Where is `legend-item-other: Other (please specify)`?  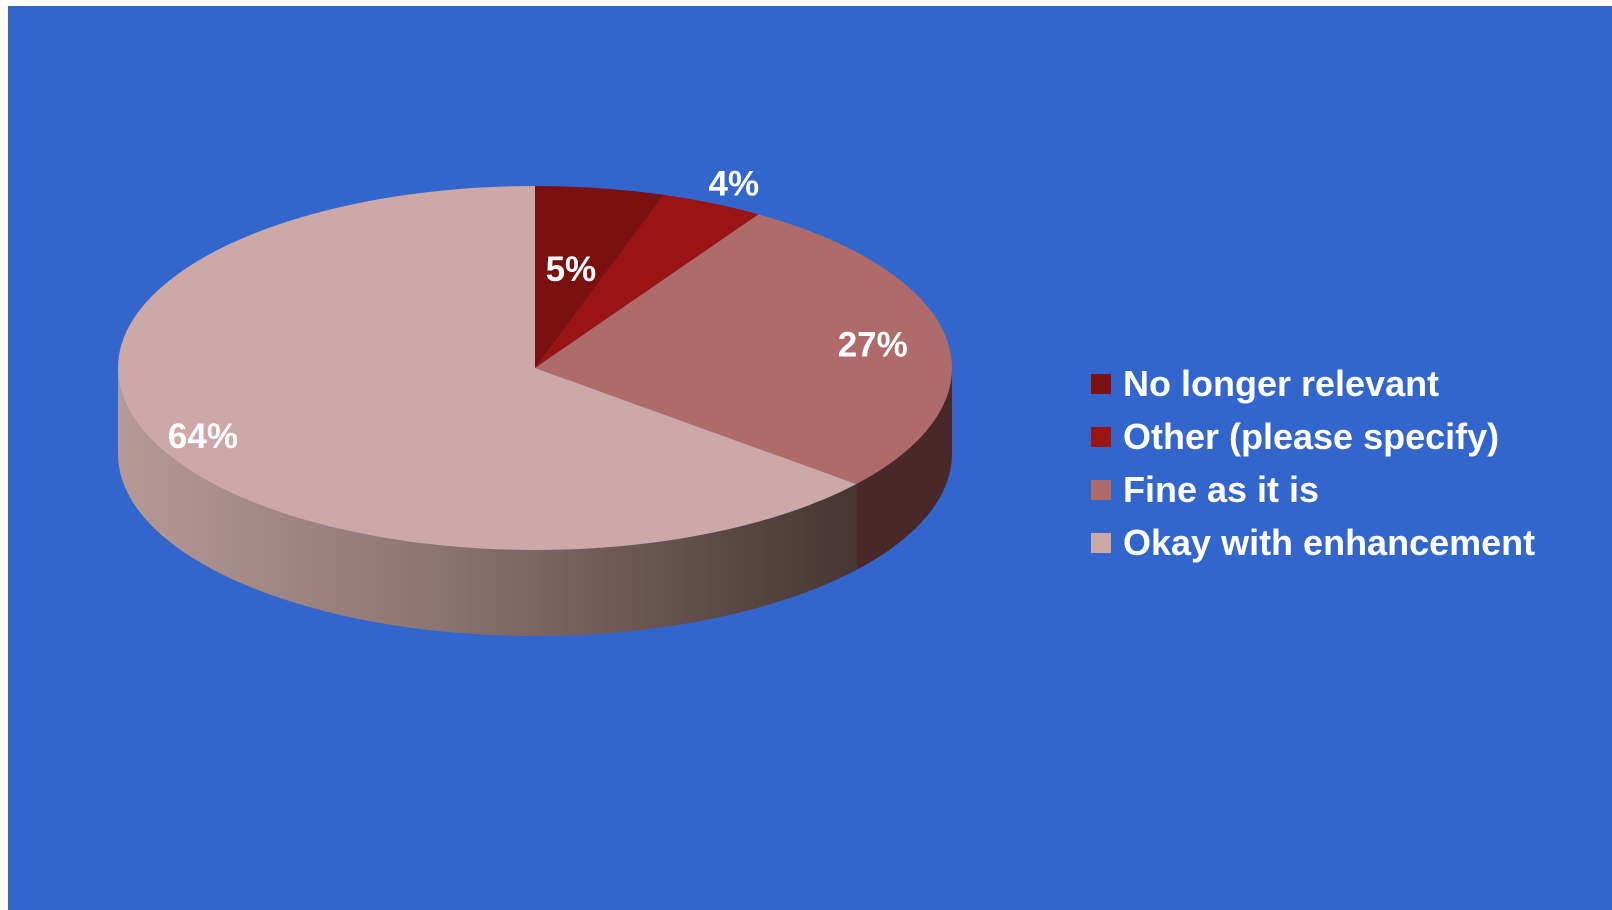
legend-item-other: Other (please specify) is located at coordinates (1351, 436).